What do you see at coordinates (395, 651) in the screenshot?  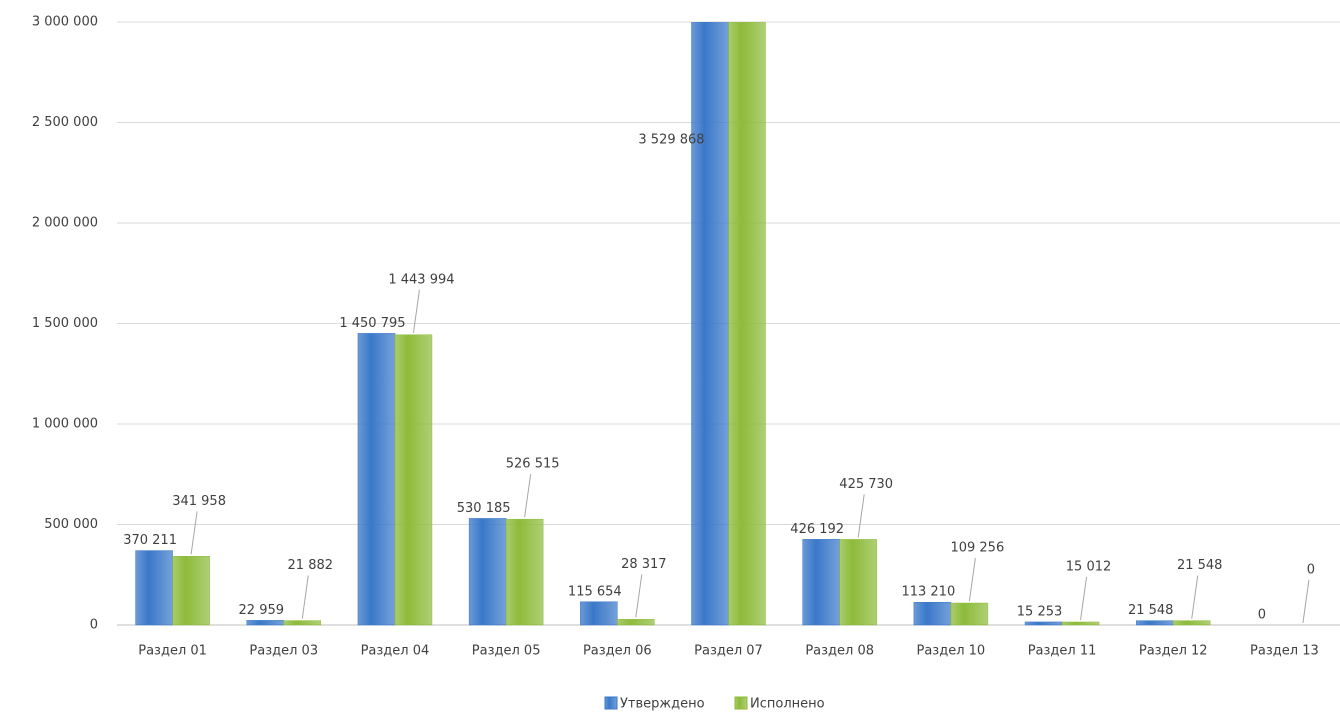 I see `x-tick-label: Раздел 04` at bounding box center [395, 651].